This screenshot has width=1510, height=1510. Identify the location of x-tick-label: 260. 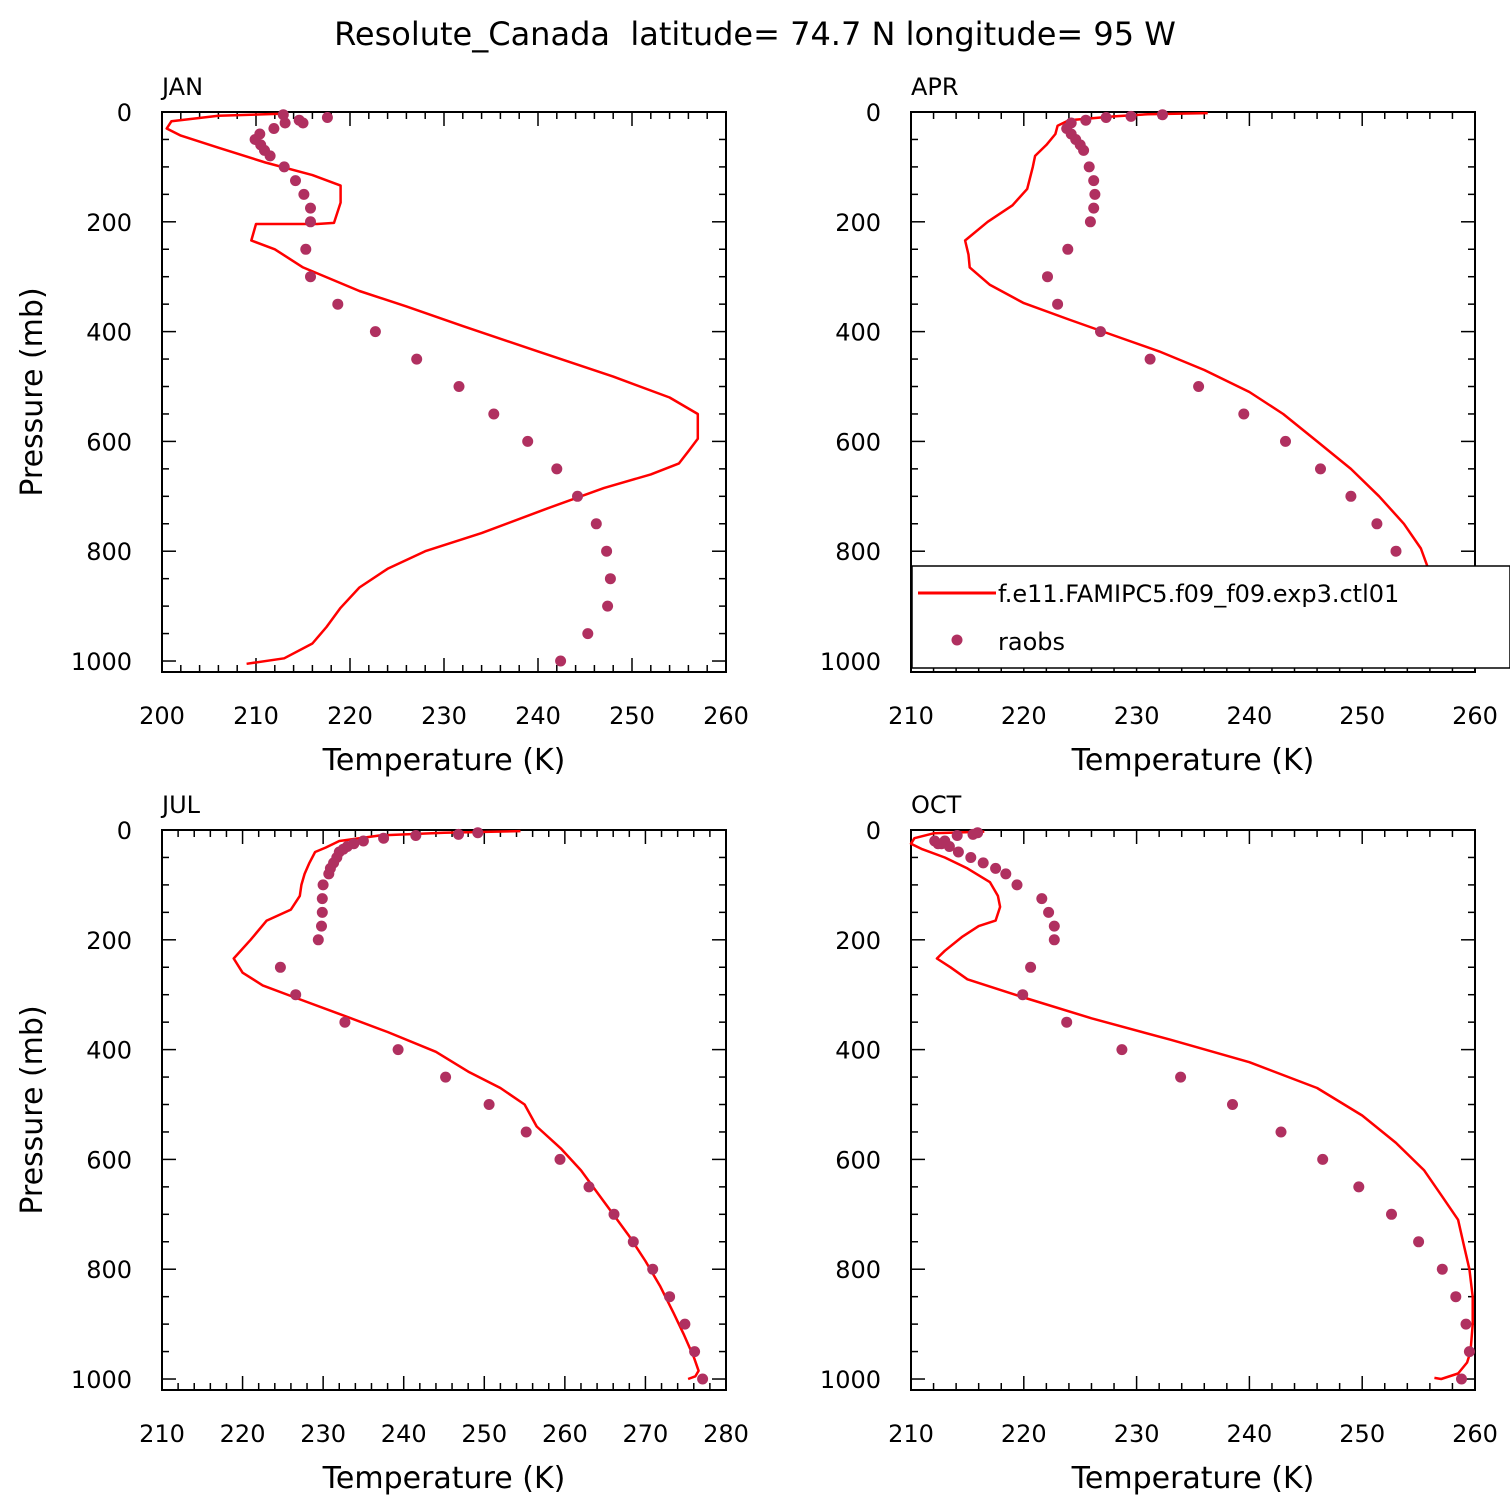
(565, 1434).